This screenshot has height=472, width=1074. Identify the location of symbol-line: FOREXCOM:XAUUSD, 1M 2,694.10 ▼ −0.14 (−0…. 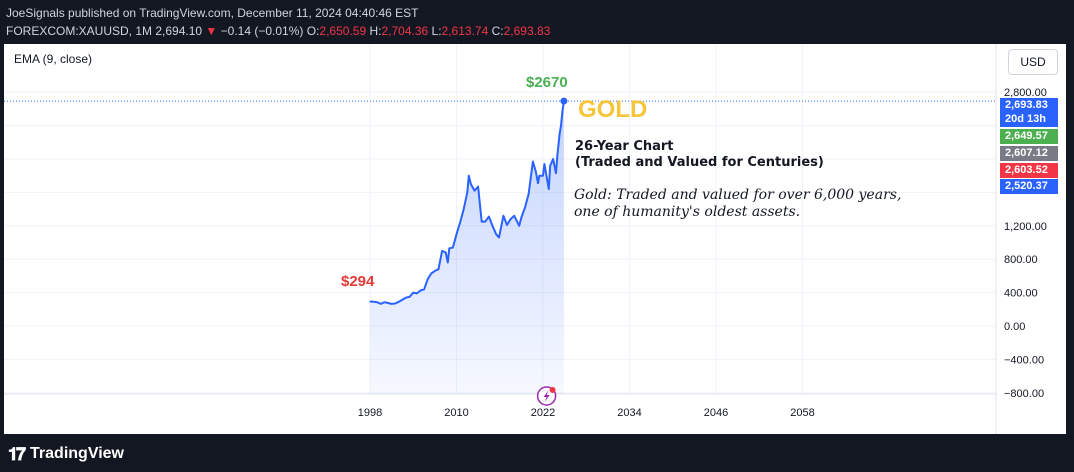
(278, 31).